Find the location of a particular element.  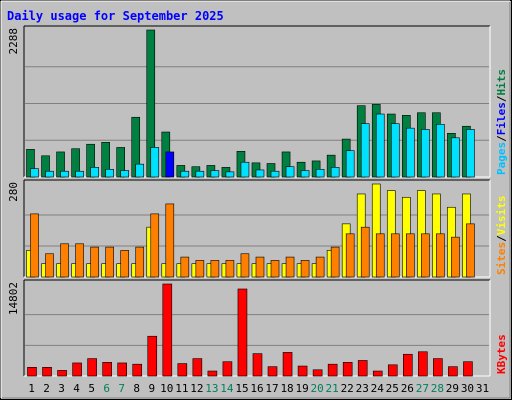

x-label-day-21: 21 is located at coordinates (332, 388).